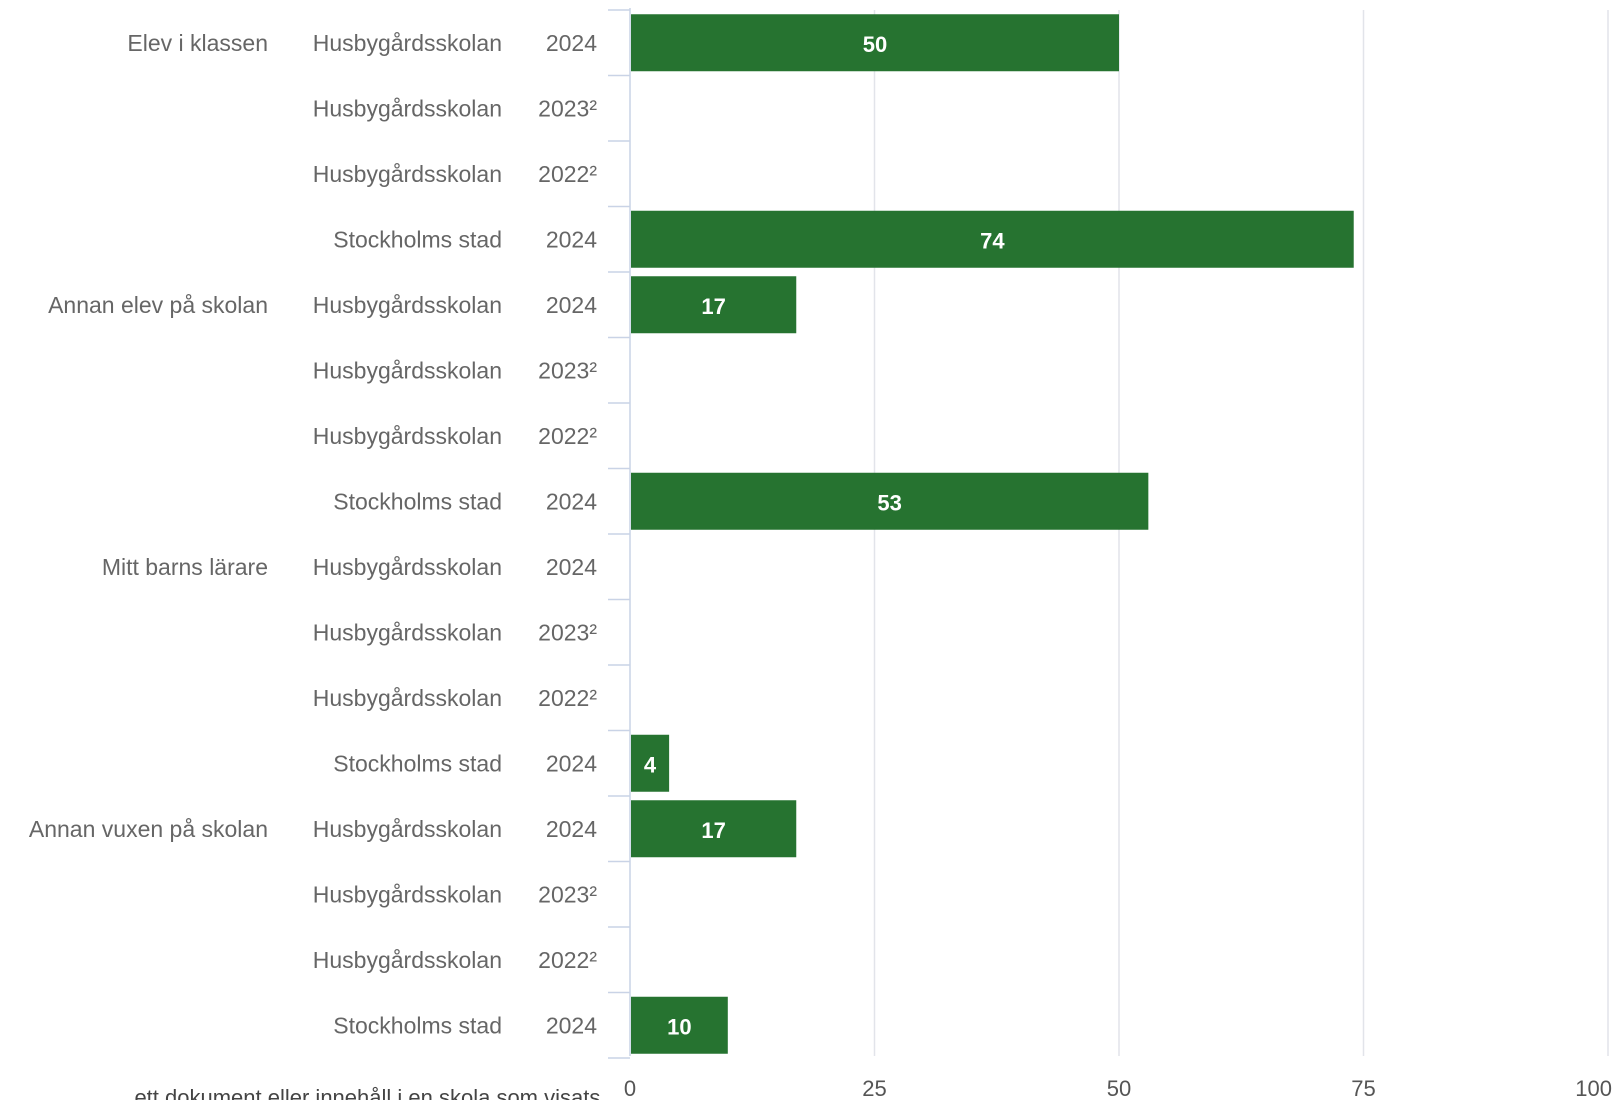 The image size is (1614, 1100). I want to click on group-label: Annan elev på skolan, so click(158, 305).